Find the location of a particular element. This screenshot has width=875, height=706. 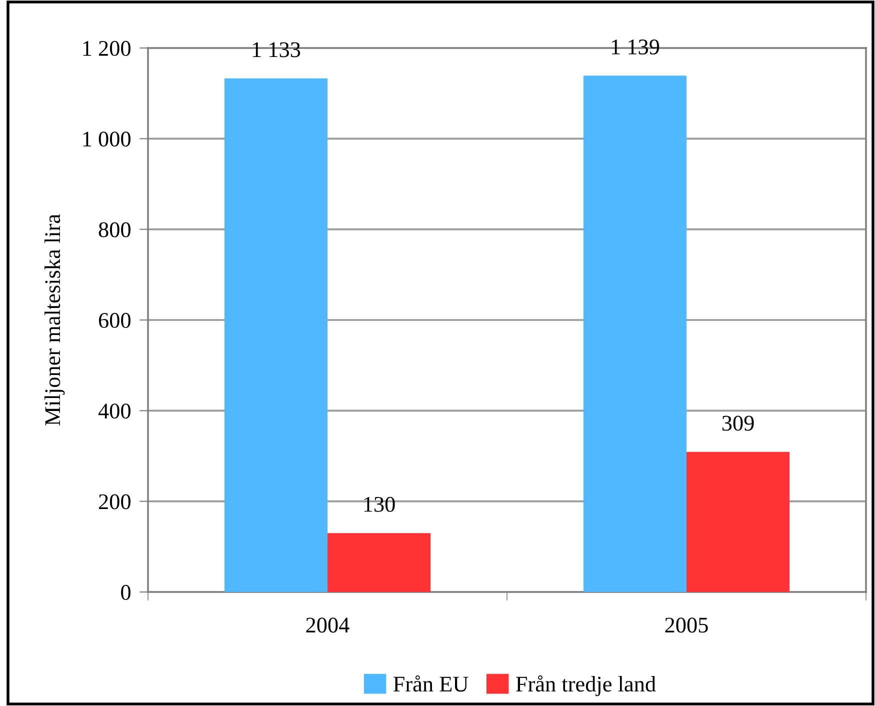

y-tick-label: 1 000 is located at coordinates (106, 139).